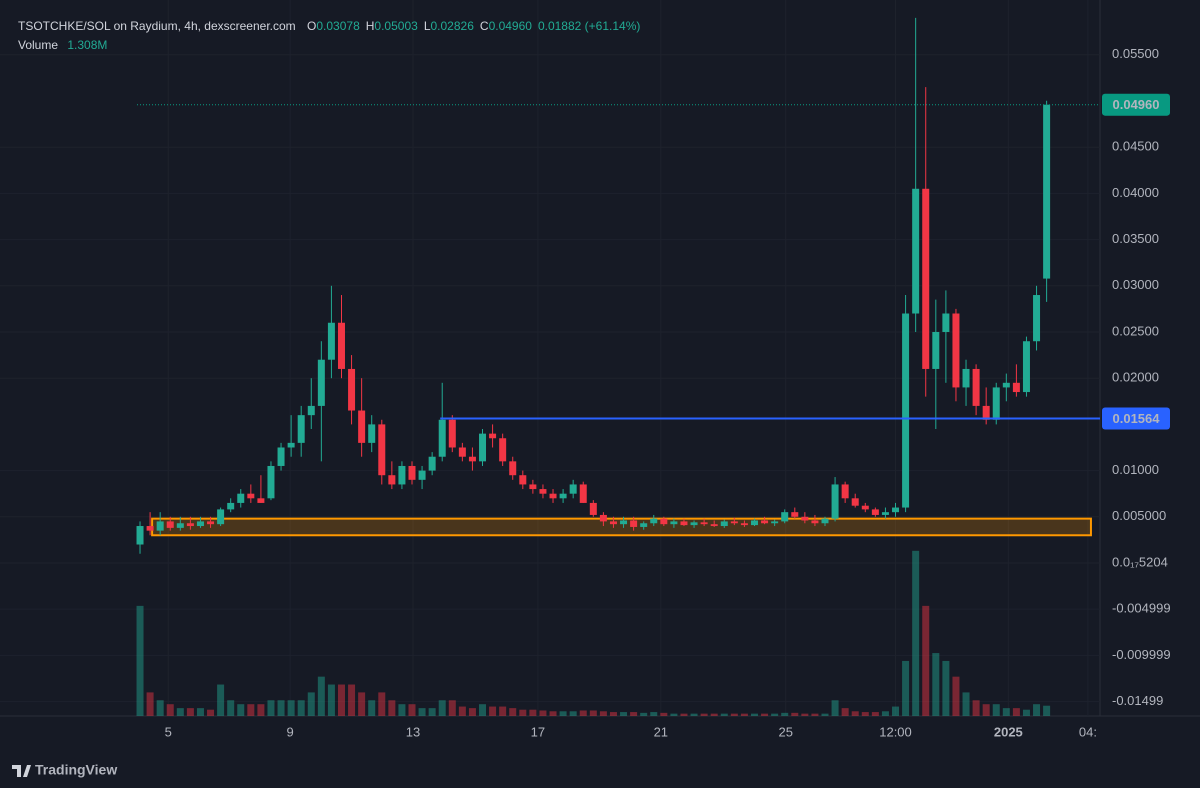  I want to click on logo-text: TradingView, so click(76, 770).